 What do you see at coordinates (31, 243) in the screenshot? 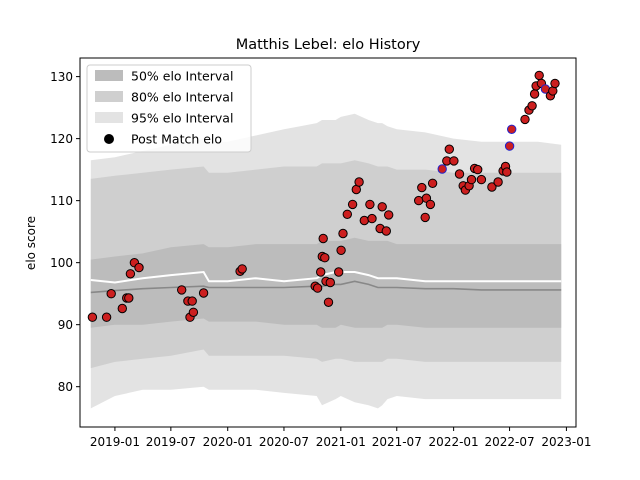
I see `y-axis-label: elo score` at bounding box center [31, 243].